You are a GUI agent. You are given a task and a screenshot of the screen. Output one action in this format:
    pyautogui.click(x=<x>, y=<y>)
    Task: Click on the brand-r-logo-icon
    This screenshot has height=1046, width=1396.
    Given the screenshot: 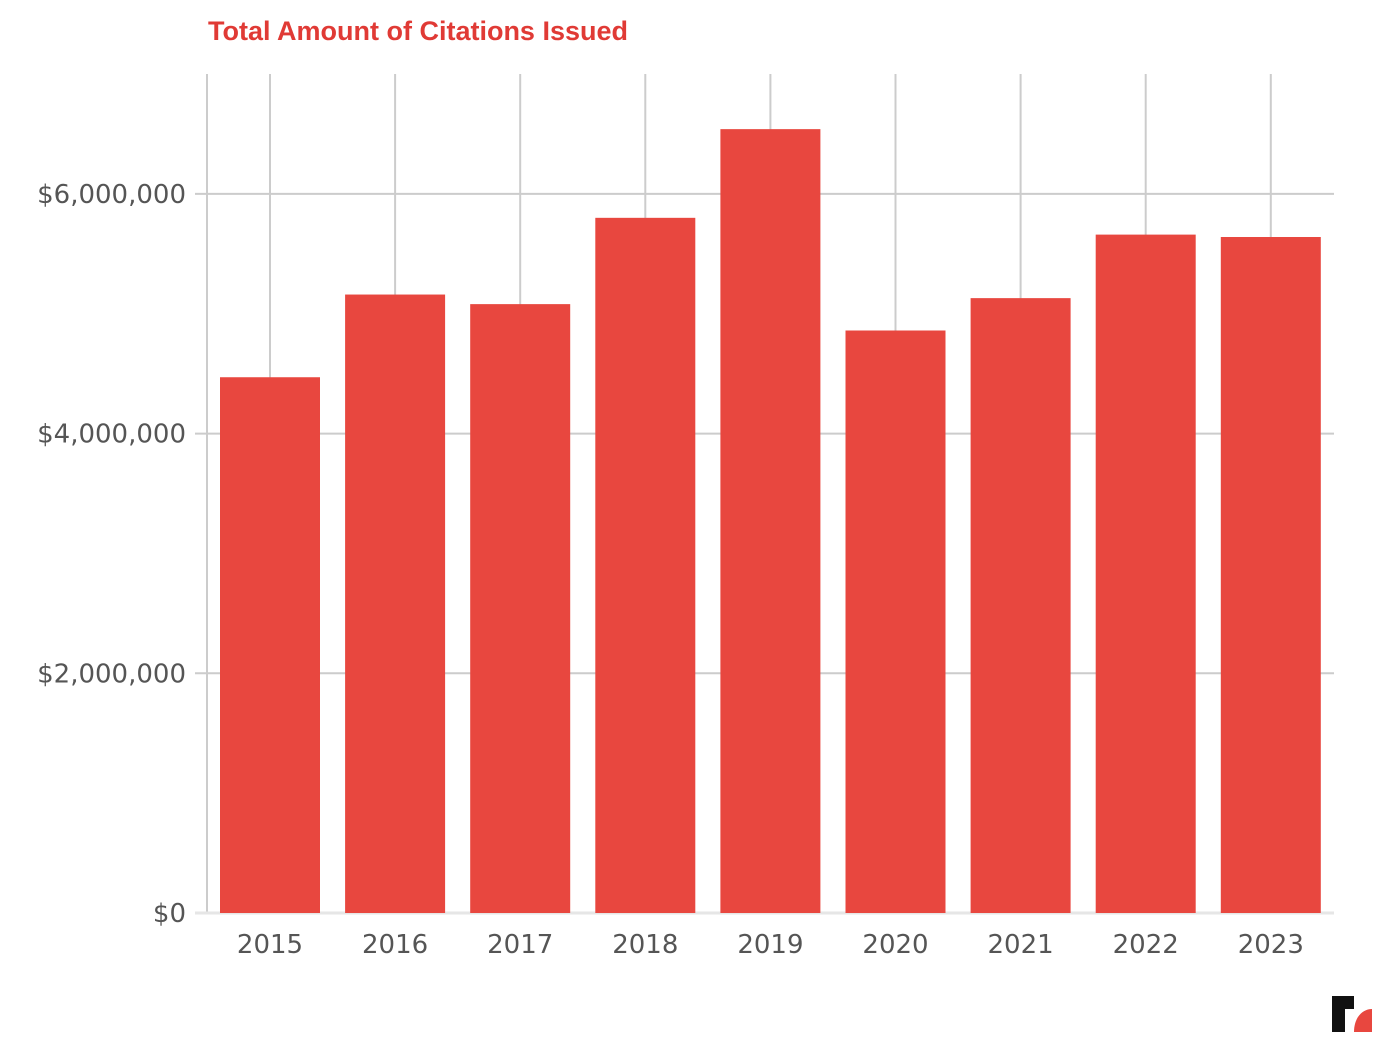 What is the action you would take?
    pyautogui.click(x=1352, y=1014)
    